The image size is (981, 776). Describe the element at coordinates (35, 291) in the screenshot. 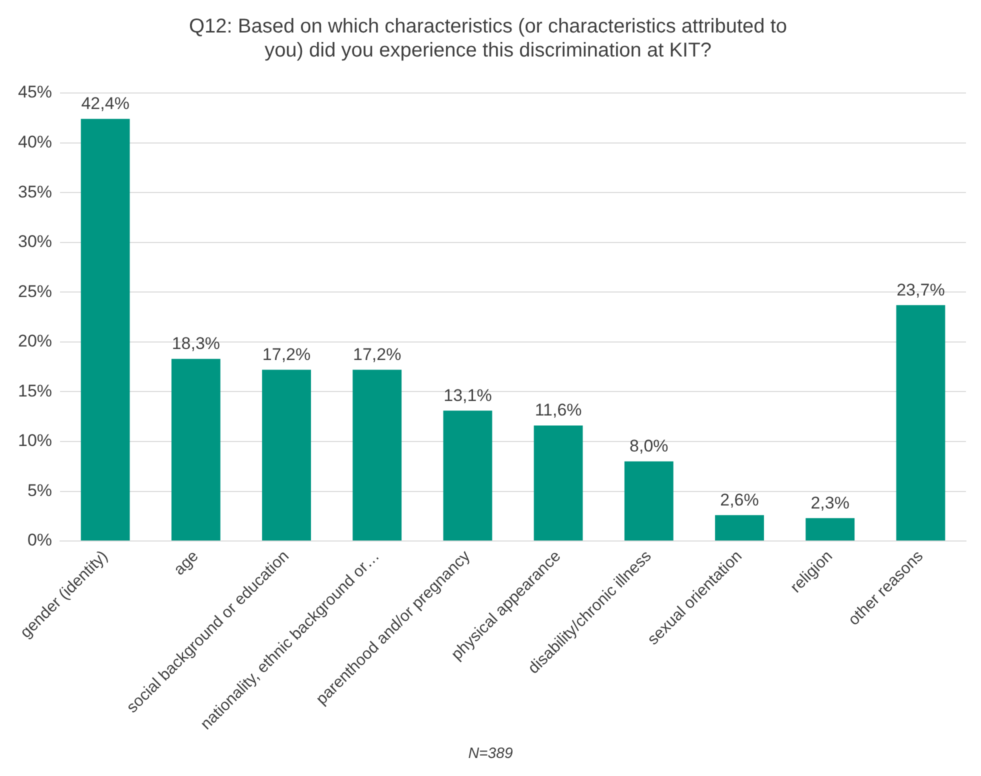

I see `y-tick-label: 25%` at that location.